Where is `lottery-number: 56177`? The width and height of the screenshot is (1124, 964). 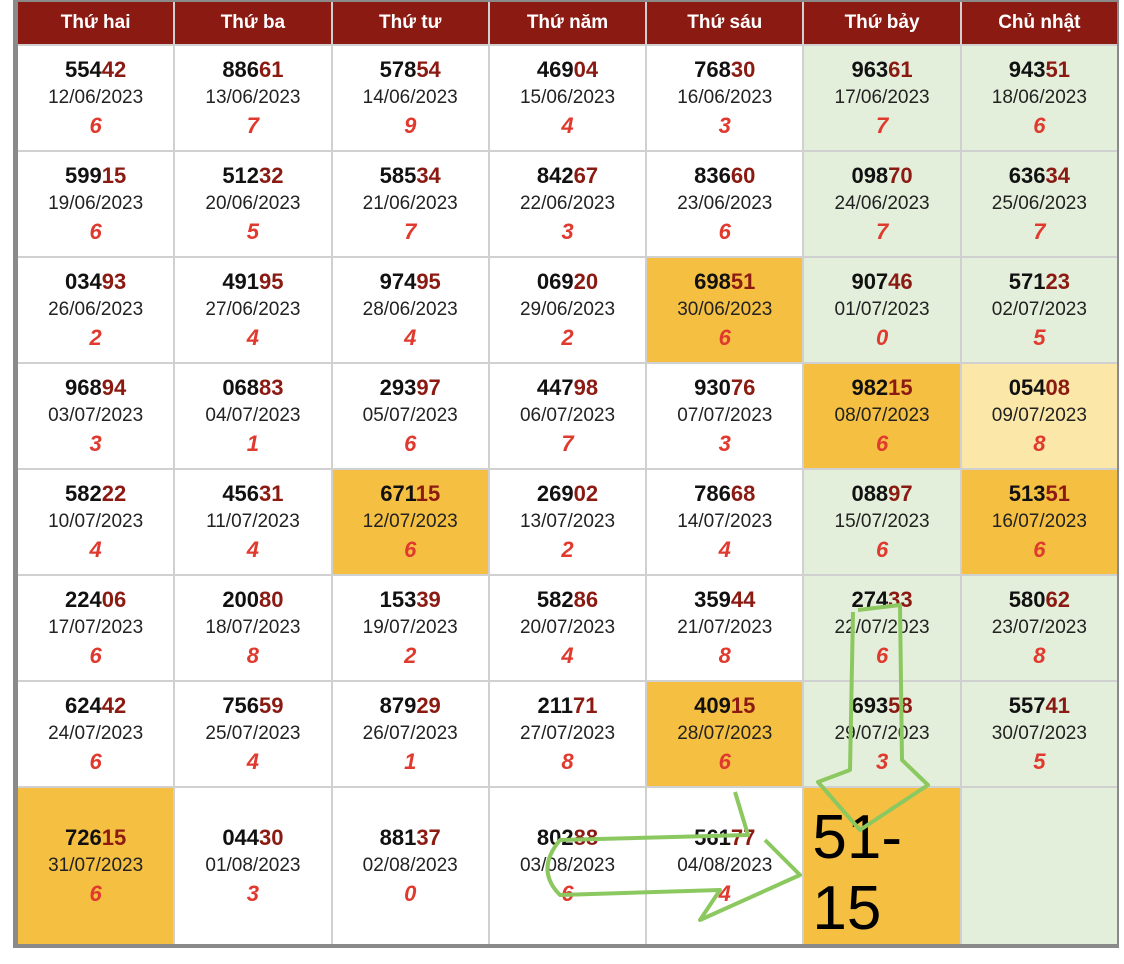
lottery-number: 56177 is located at coordinates (724, 838).